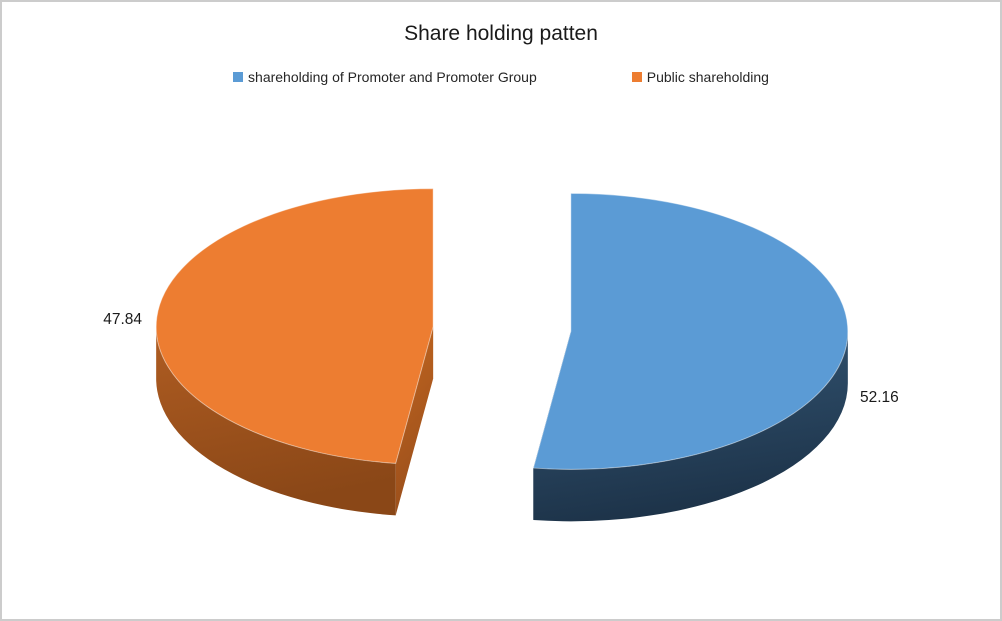  I want to click on pie-slice-promoter-top, so click(690, 331).